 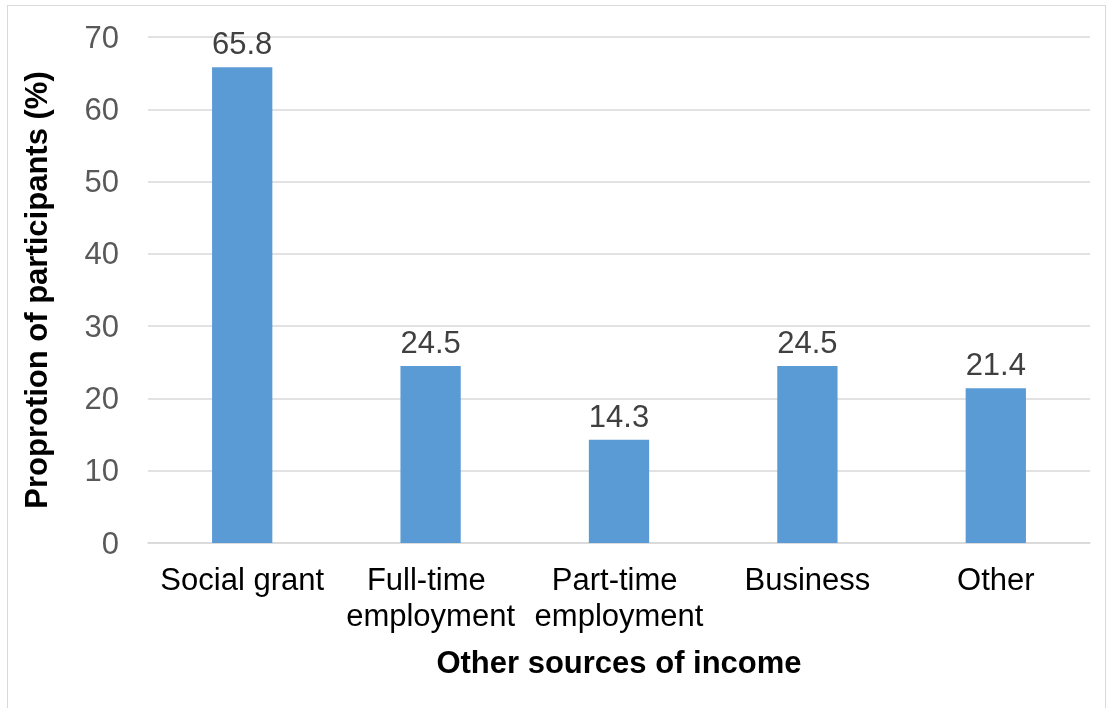 What do you see at coordinates (110, 543) in the screenshot?
I see `y-tick-label: 0` at bounding box center [110, 543].